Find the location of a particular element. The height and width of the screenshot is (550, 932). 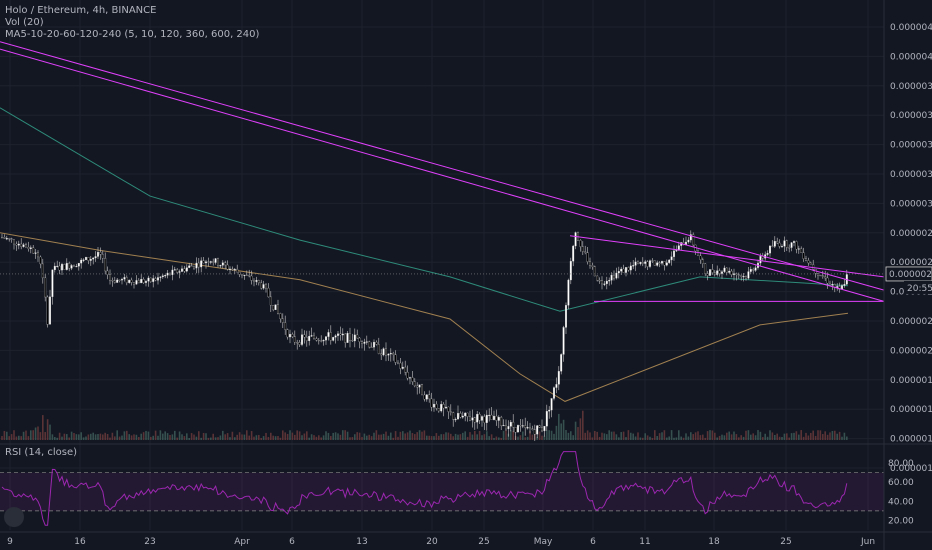

date-tick-label: 9 is located at coordinates (10, 542).